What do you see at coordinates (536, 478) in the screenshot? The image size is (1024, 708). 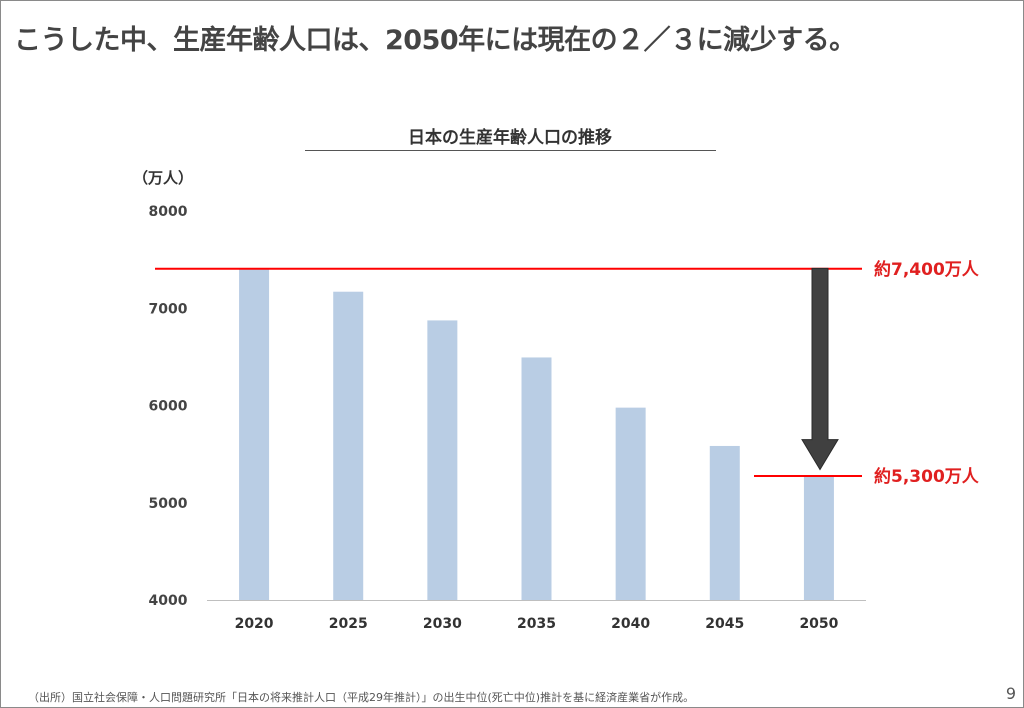 I see `bar-2035` at bounding box center [536, 478].